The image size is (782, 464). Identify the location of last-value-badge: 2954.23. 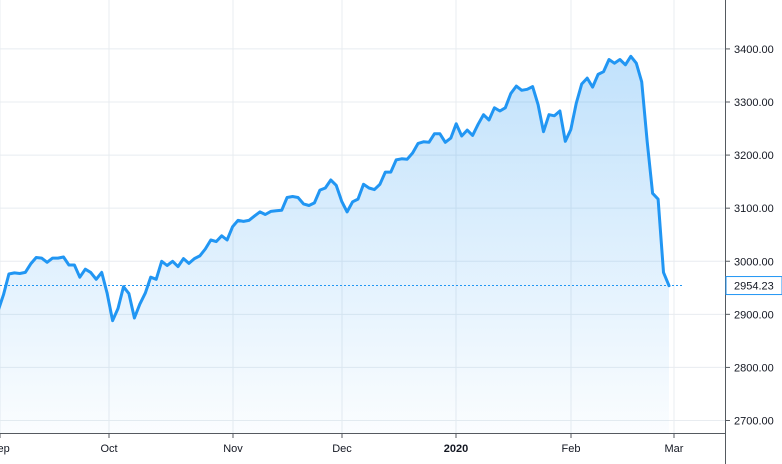
(753, 286).